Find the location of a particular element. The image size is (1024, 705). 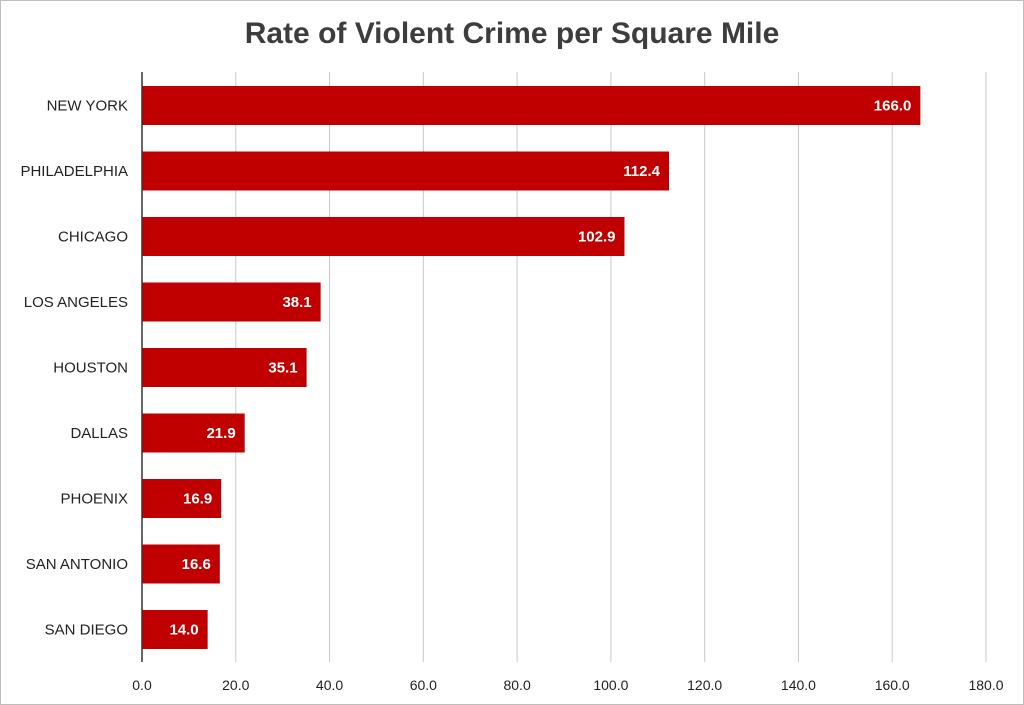

category-label: HOUSTON is located at coordinates (90, 368).